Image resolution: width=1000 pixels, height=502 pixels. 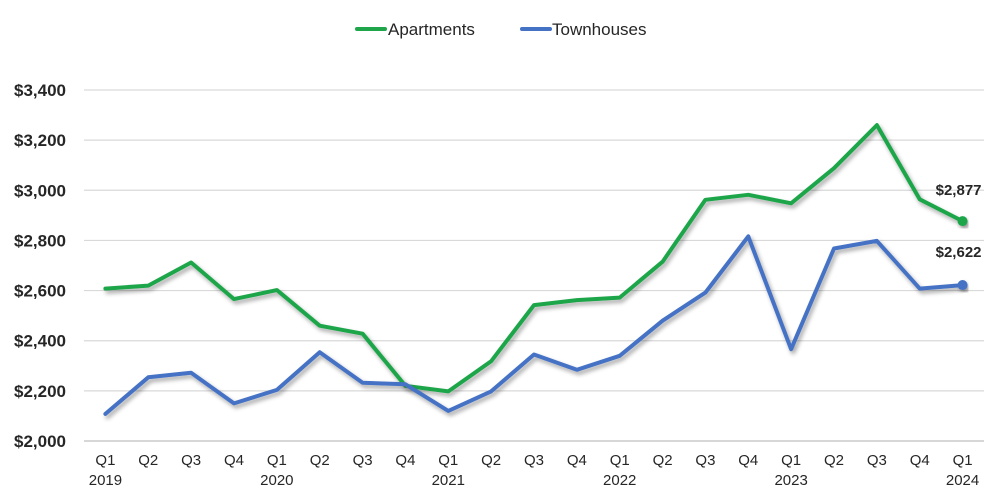 What do you see at coordinates (40, 90) in the screenshot?
I see `y-tick-label: $3,400` at bounding box center [40, 90].